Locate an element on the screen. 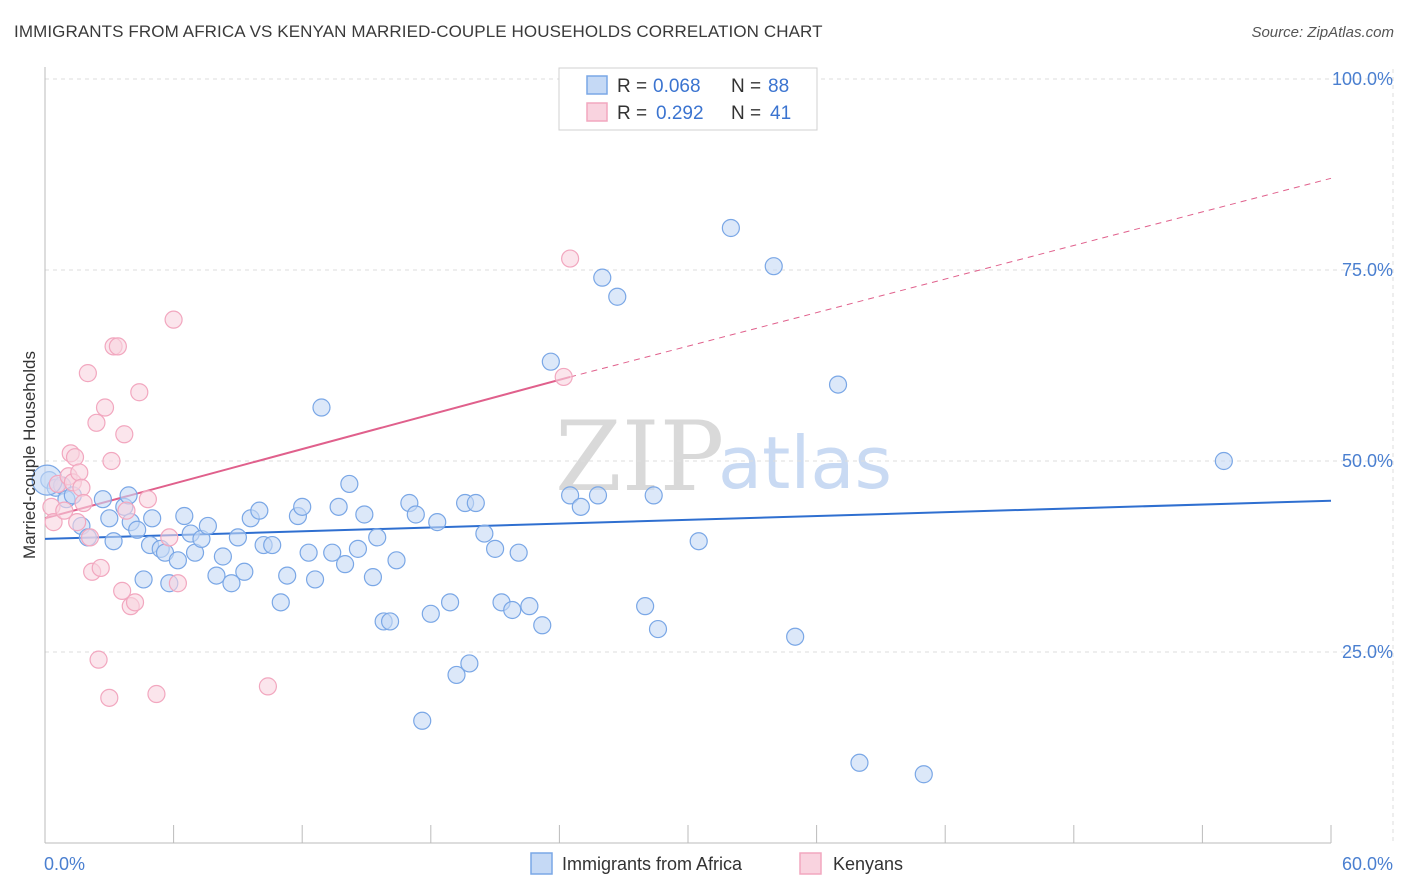  legend-n-value-1: 88 is located at coordinates (778, 86).